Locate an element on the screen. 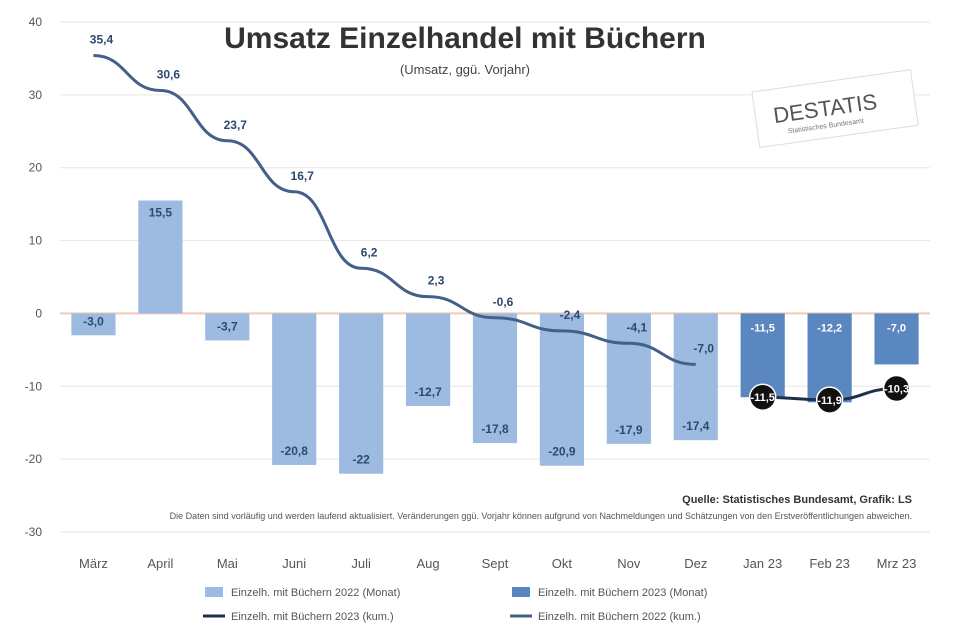 Image resolution: width=960 pixels, height=640 pixels. x-tick-label: Feb 23 is located at coordinates (829, 563).